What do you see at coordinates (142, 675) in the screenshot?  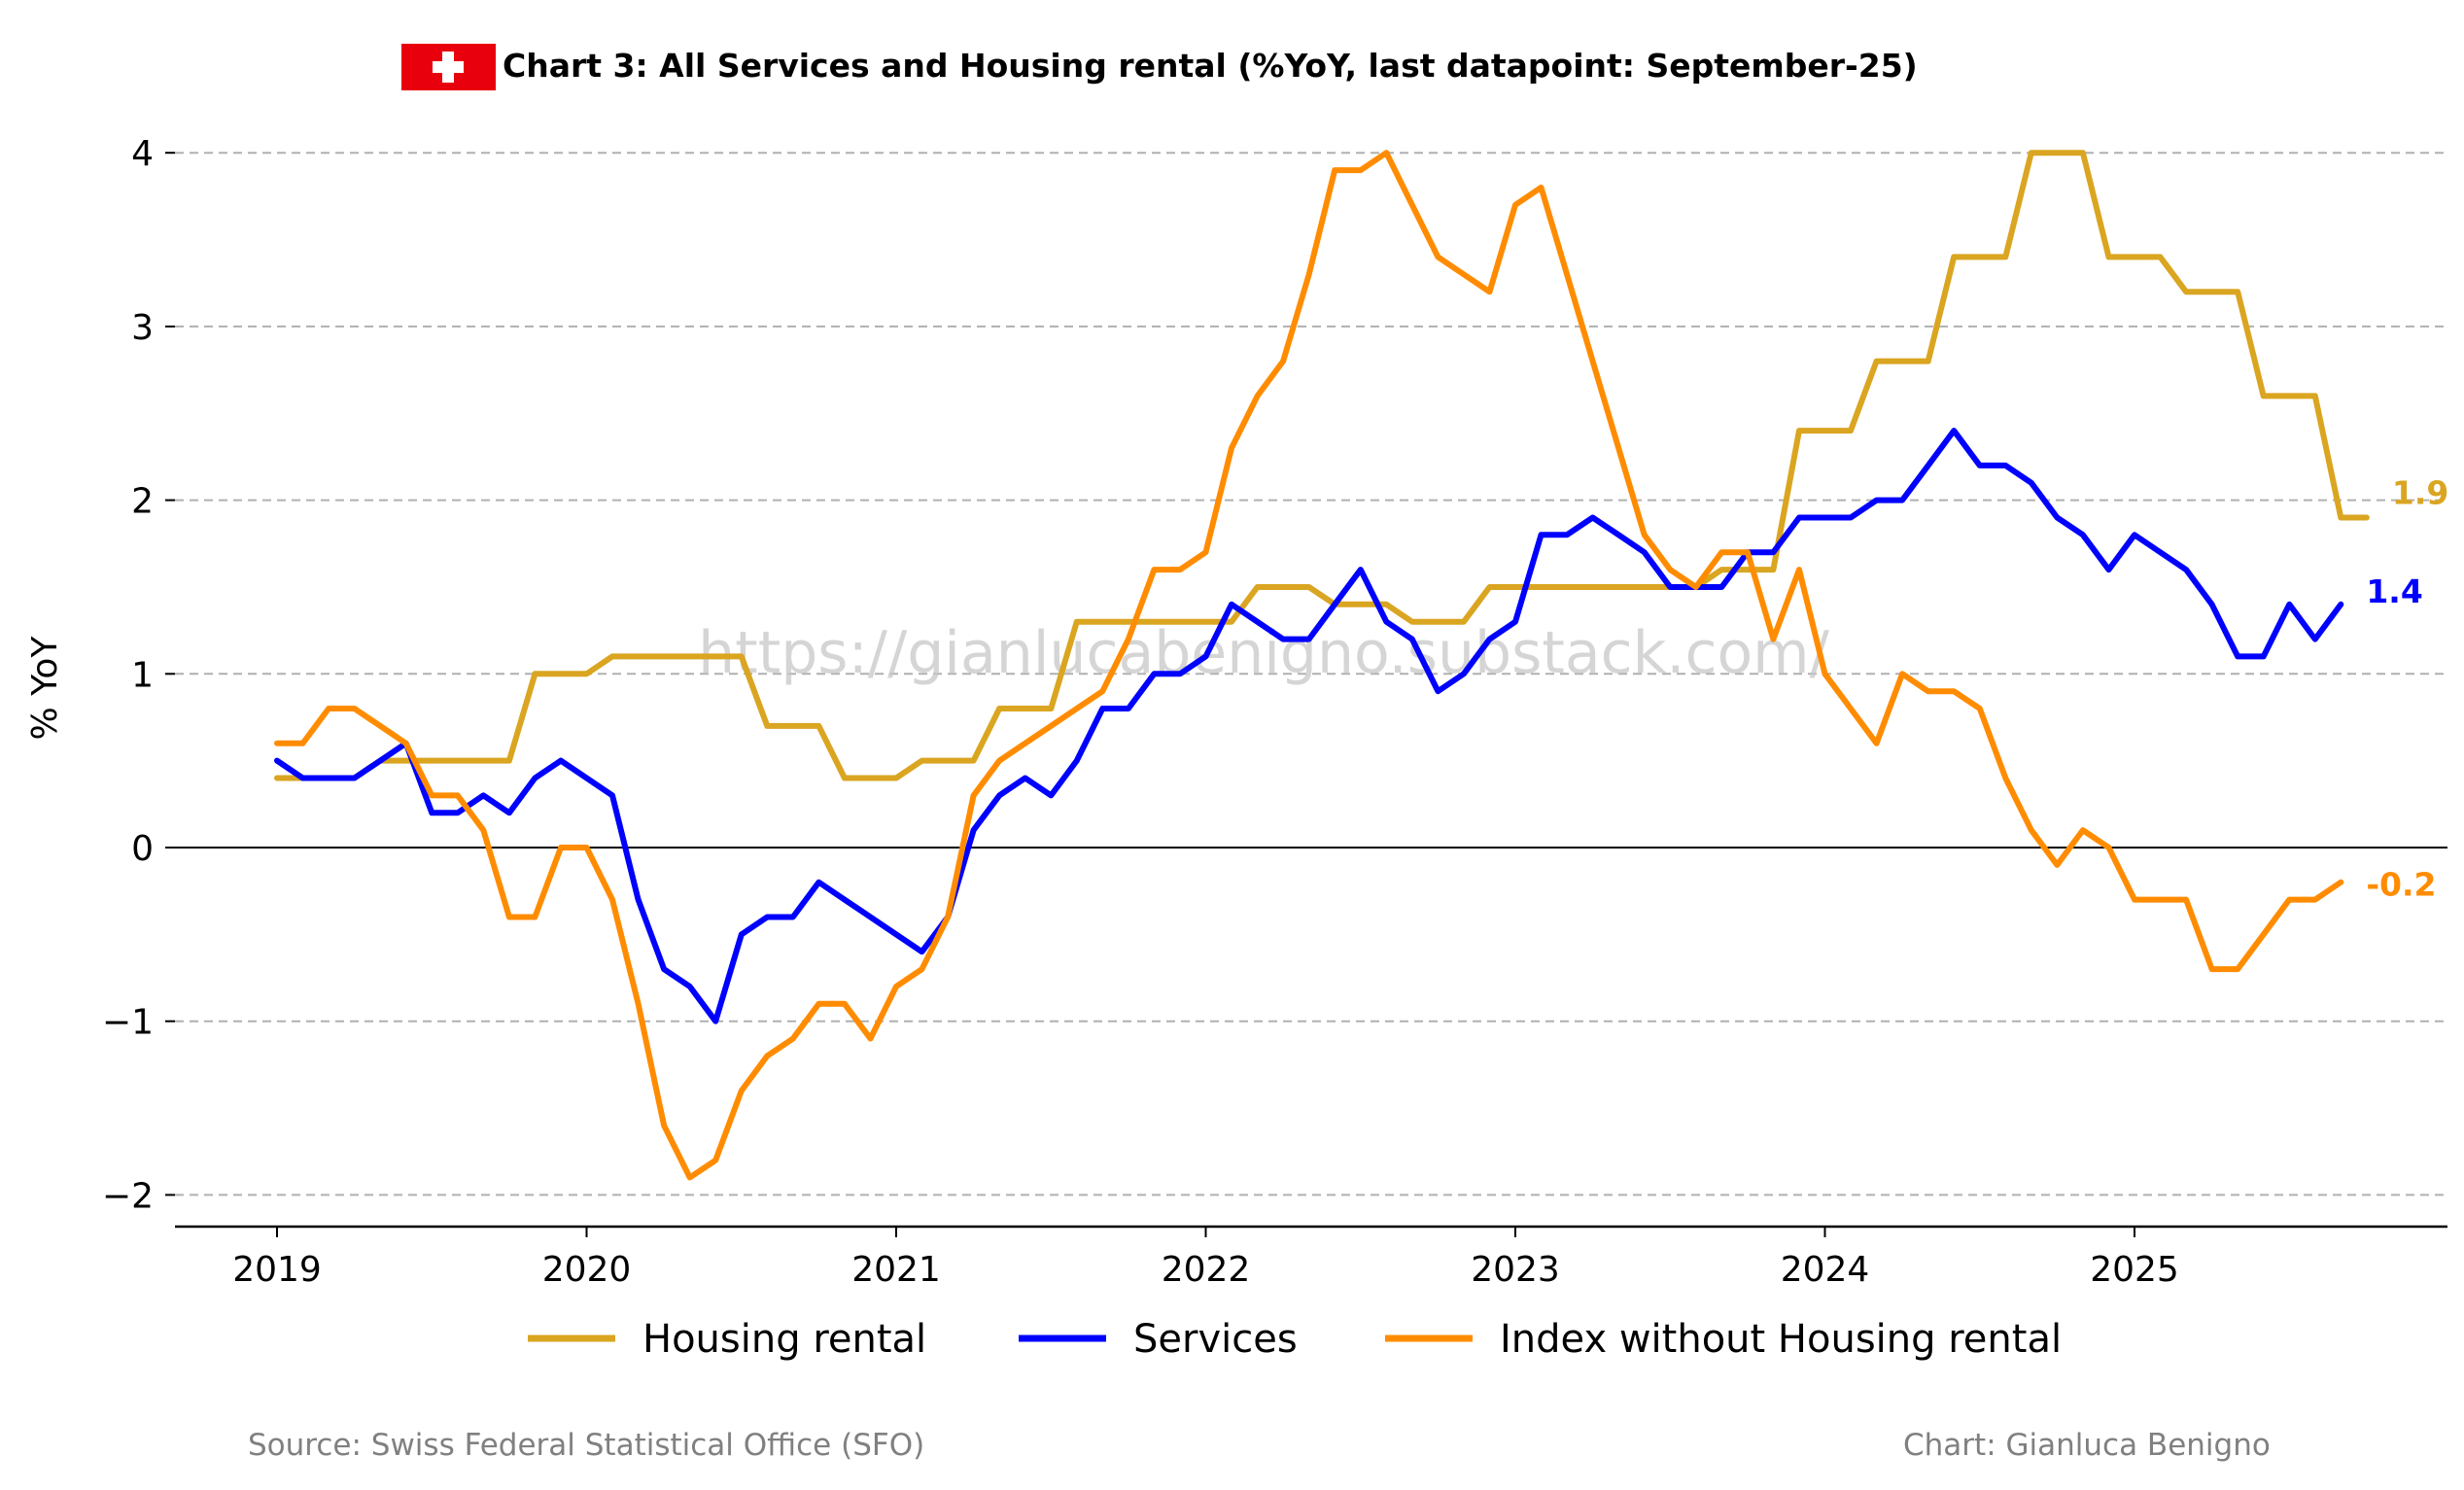 I see `y-tick-label: 1` at bounding box center [142, 675].